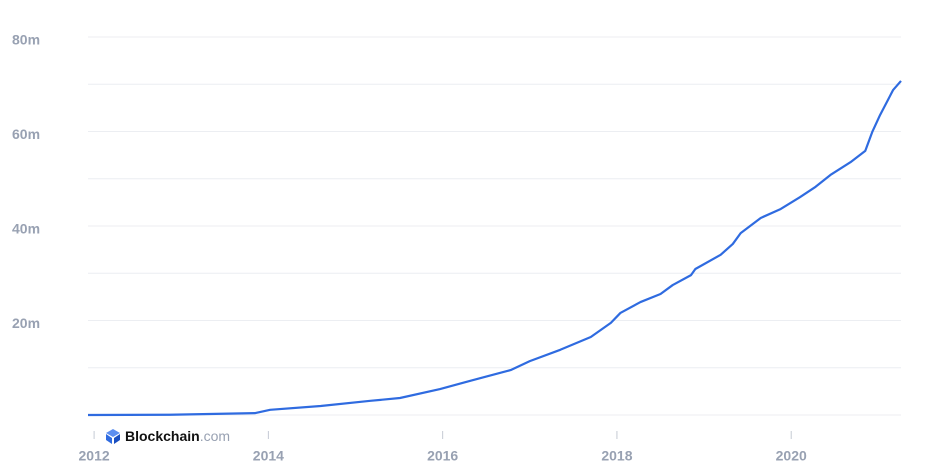  What do you see at coordinates (26, 229) in the screenshot?
I see `y-tick-label: 40m` at bounding box center [26, 229].